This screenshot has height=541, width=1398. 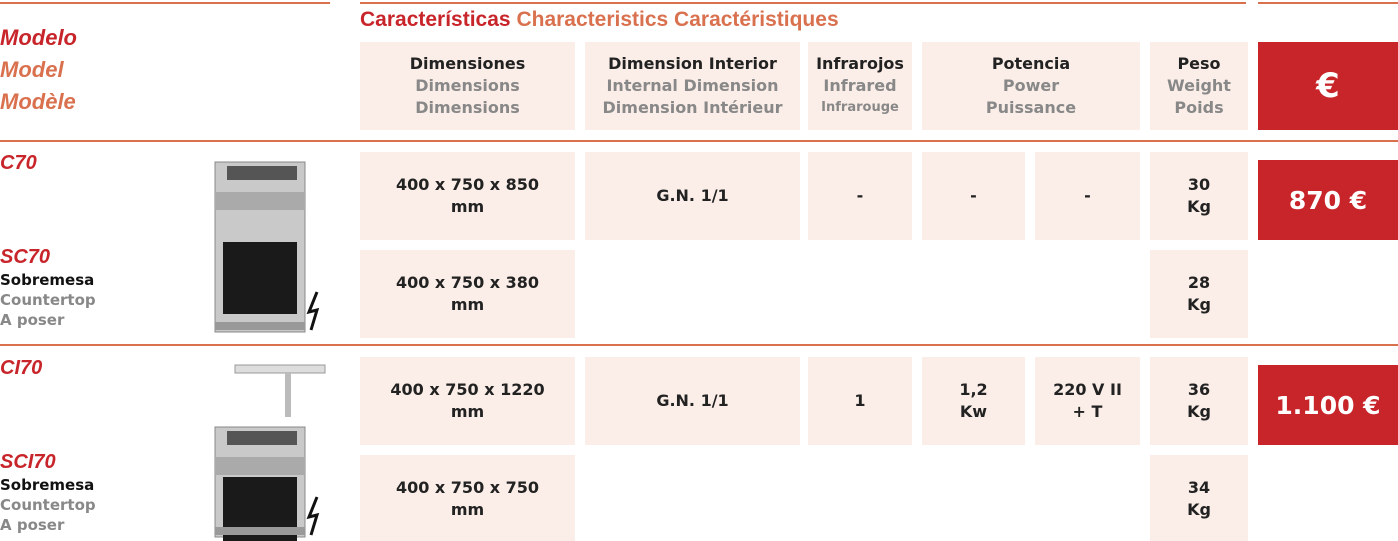 What do you see at coordinates (1328, 86) in the screenshot?
I see `price-header: €` at bounding box center [1328, 86].